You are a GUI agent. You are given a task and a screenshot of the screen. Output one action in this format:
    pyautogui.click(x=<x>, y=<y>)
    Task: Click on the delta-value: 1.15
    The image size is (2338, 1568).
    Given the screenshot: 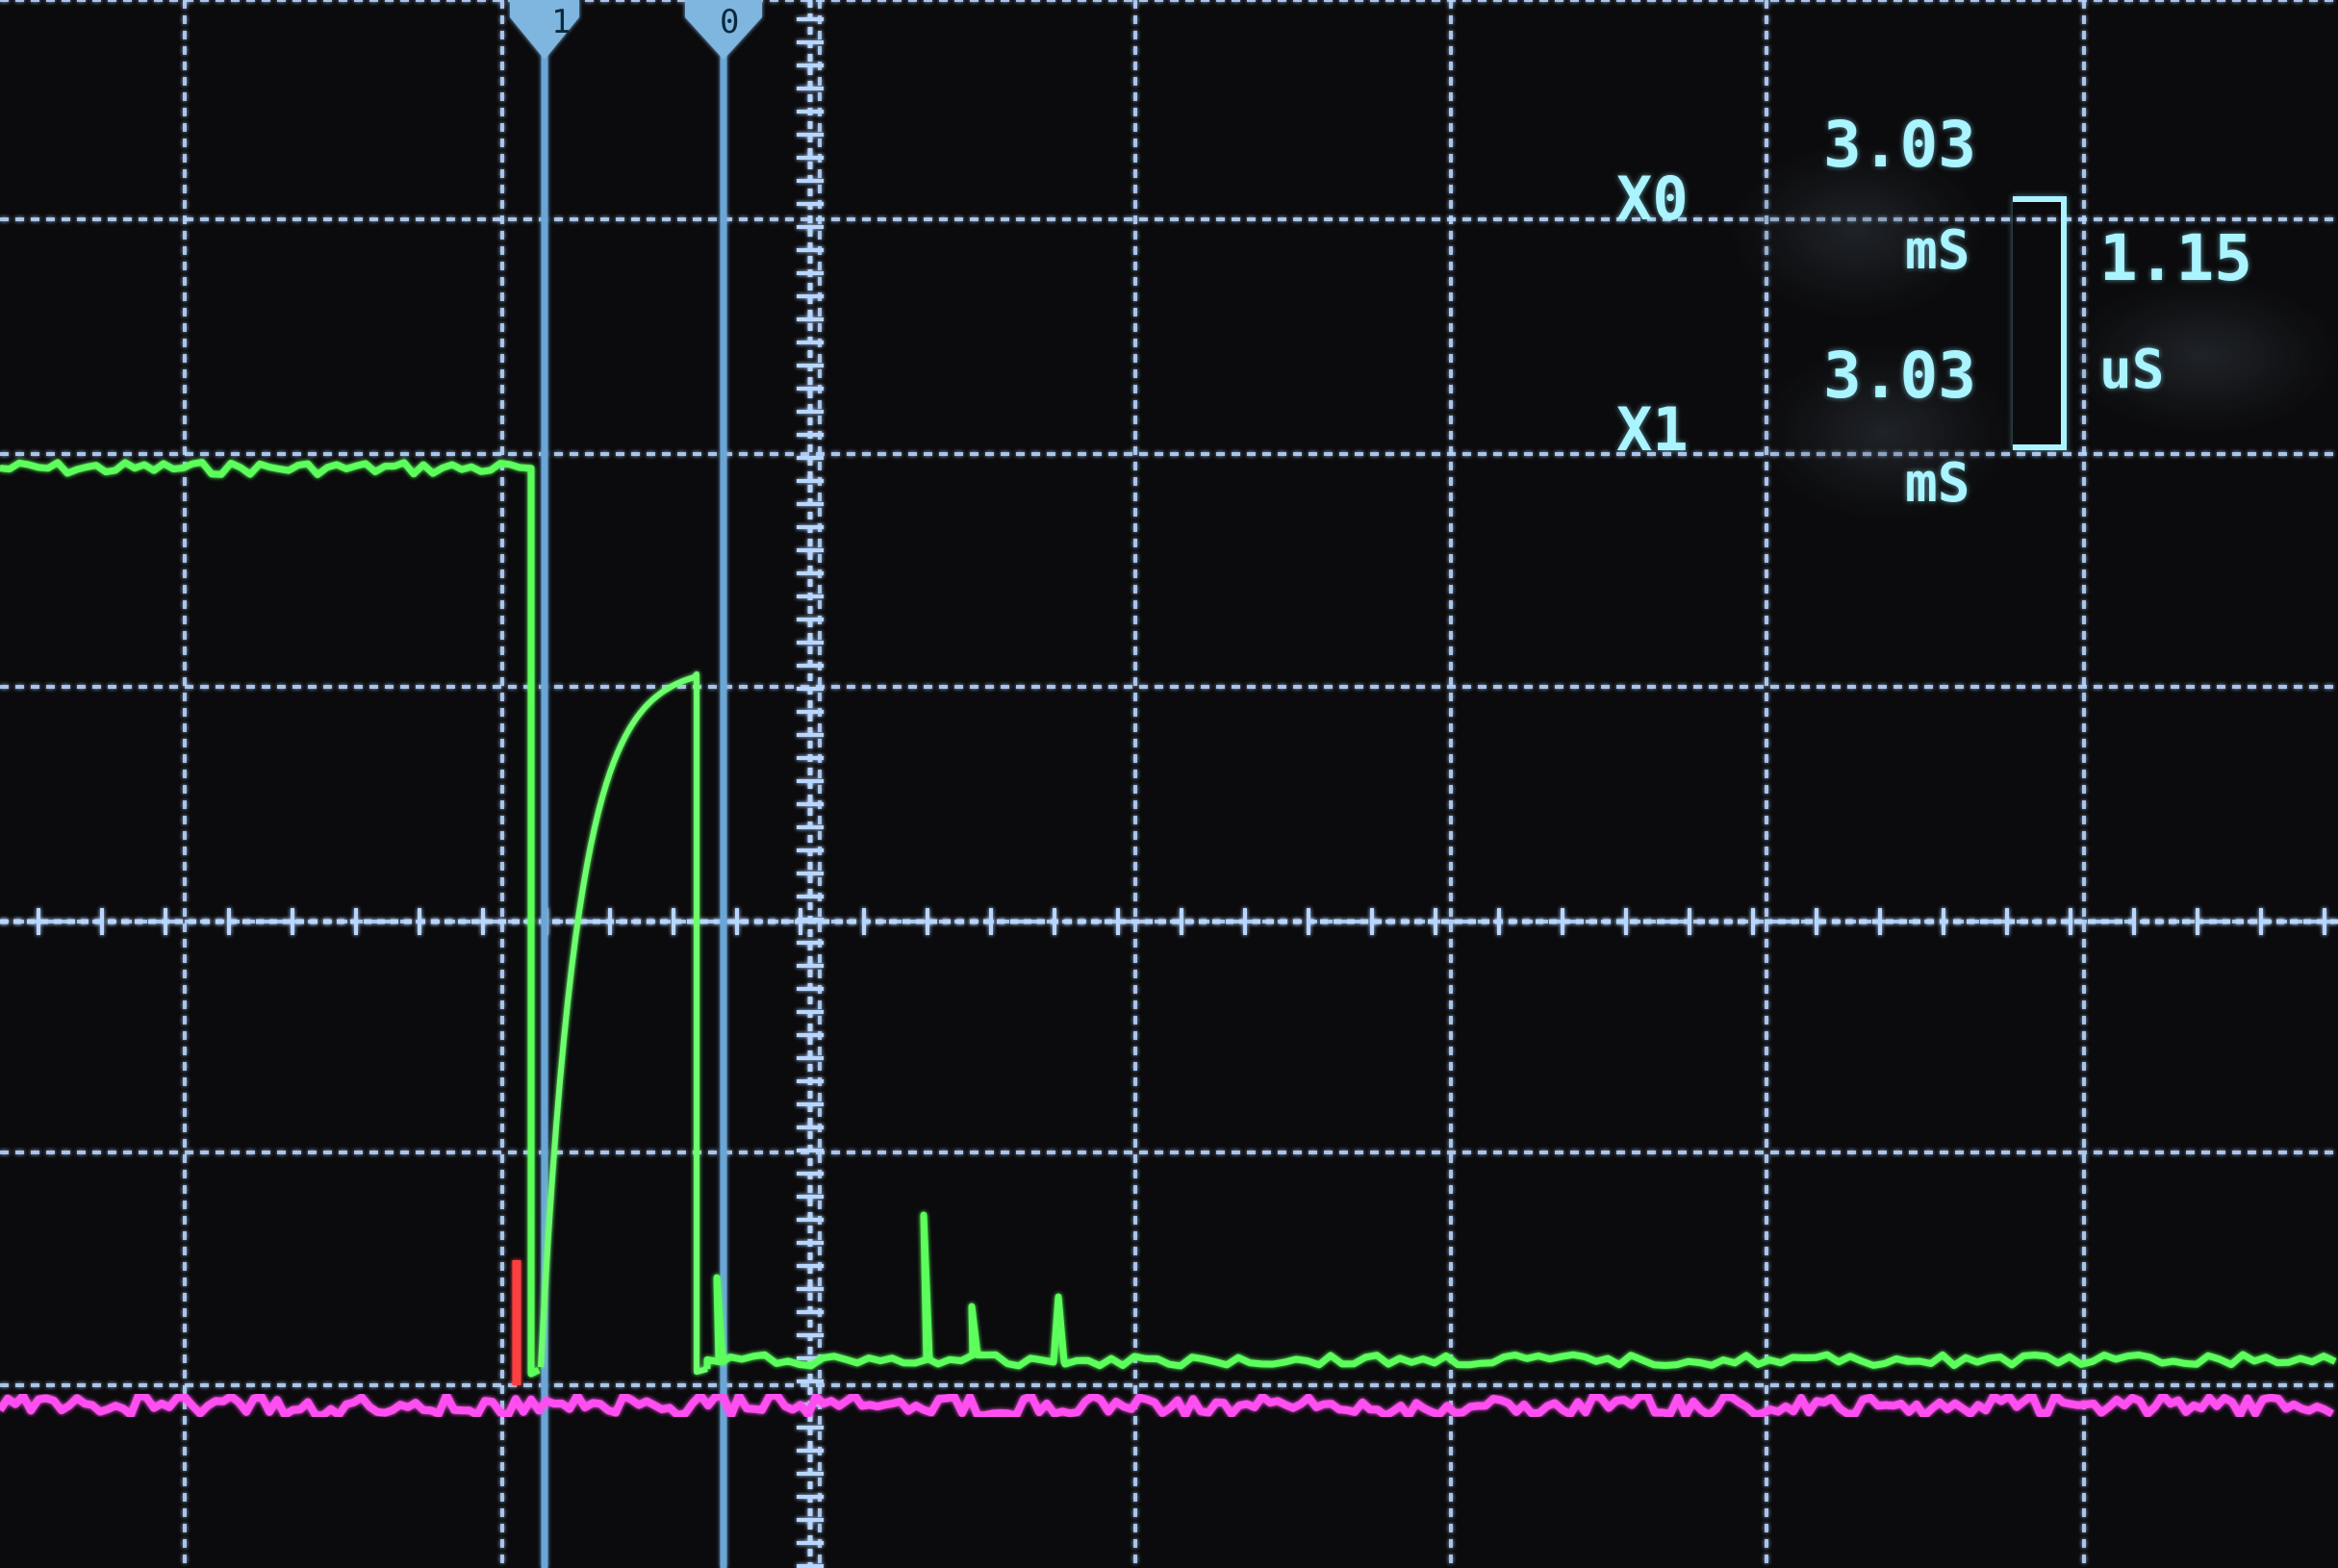 What is the action you would take?
    pyautogui.click(x=2175, y=258)
    